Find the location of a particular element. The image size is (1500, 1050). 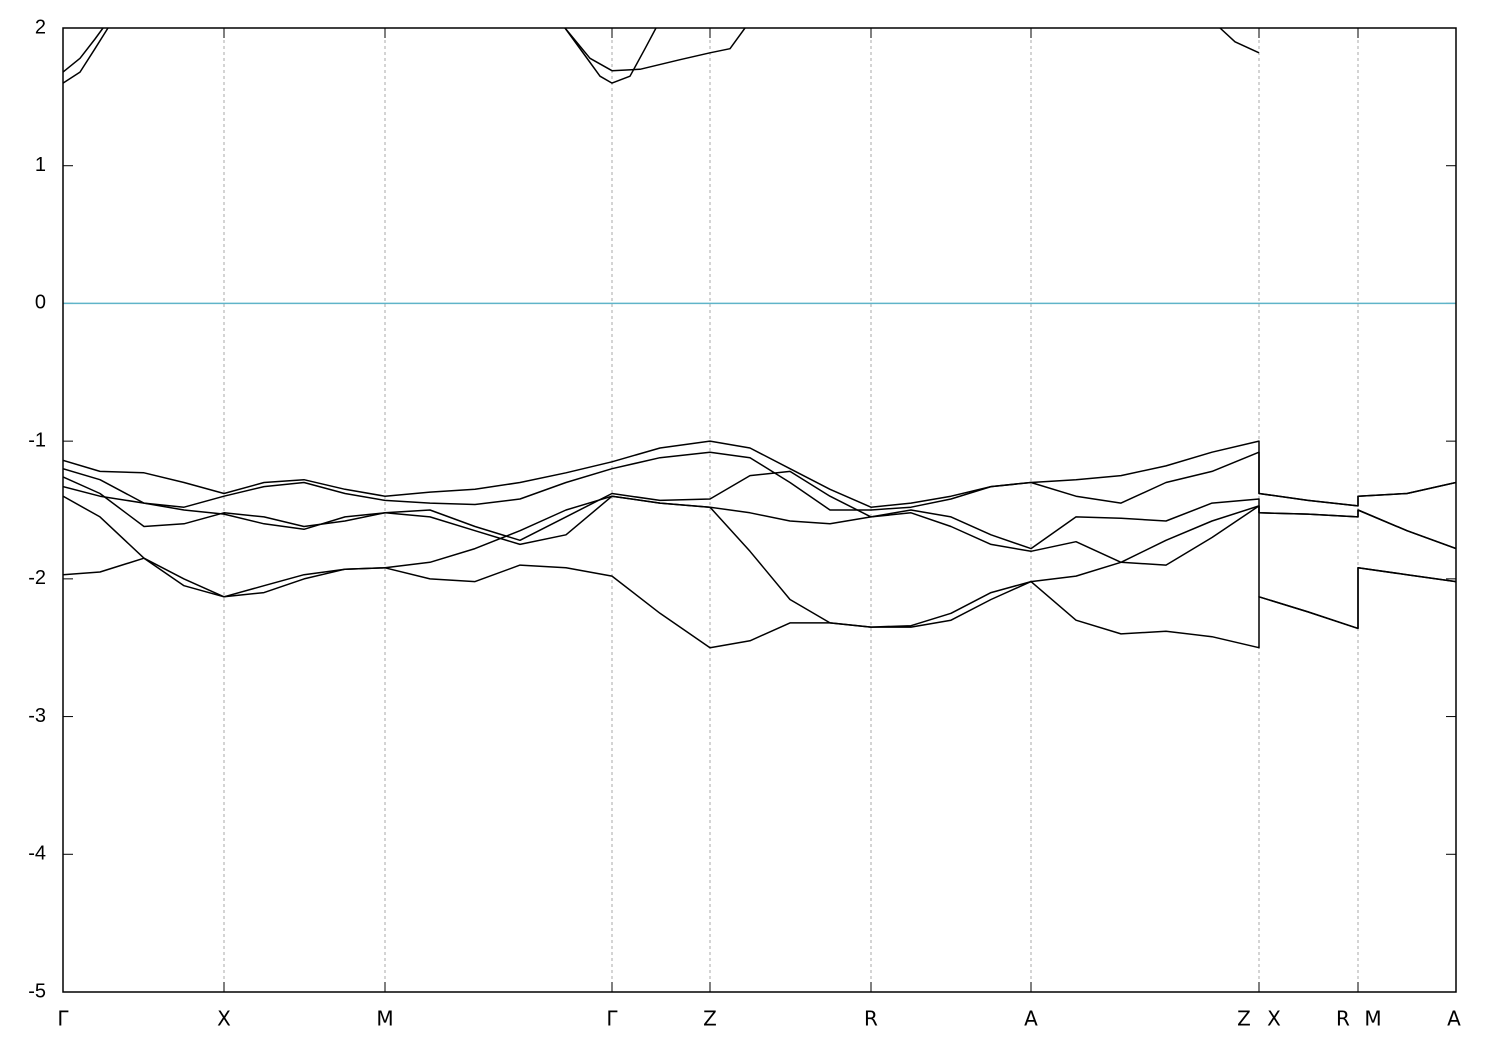

y-tick-label: -1 is located at coordinates (37, 440).